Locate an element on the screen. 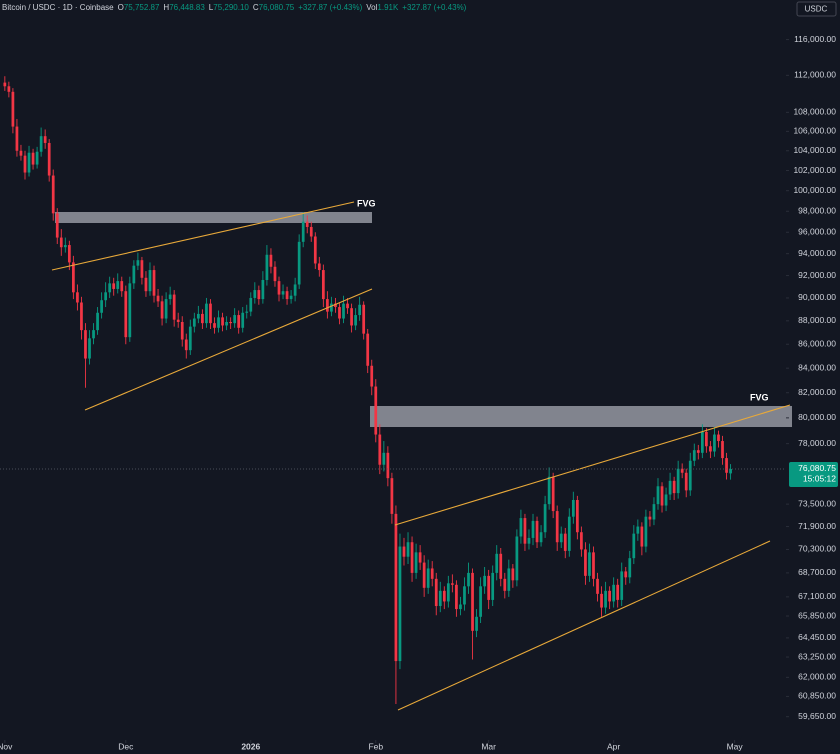  last-price-label: 76,080.75 is located at coordinates (817, 468).